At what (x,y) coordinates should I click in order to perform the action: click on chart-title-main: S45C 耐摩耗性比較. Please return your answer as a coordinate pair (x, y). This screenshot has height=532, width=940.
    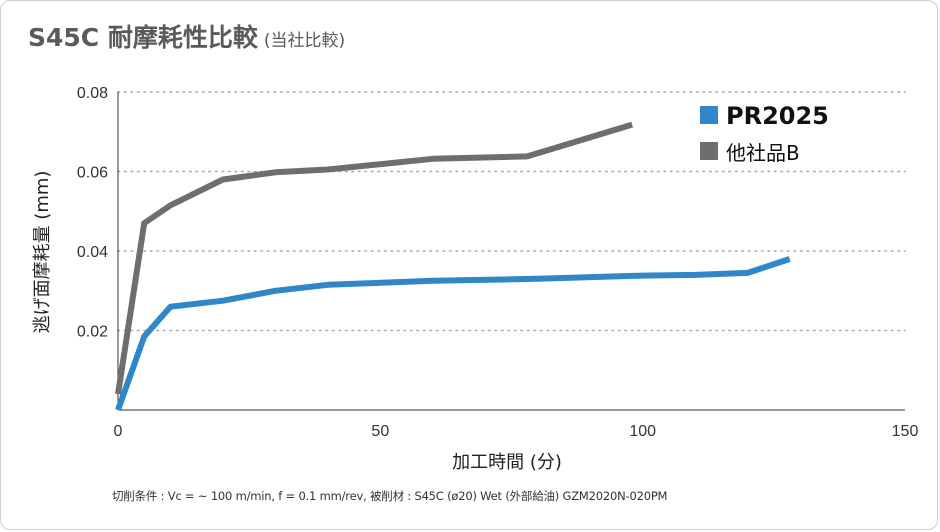
    Looking at the image, I should click on (143, 37).